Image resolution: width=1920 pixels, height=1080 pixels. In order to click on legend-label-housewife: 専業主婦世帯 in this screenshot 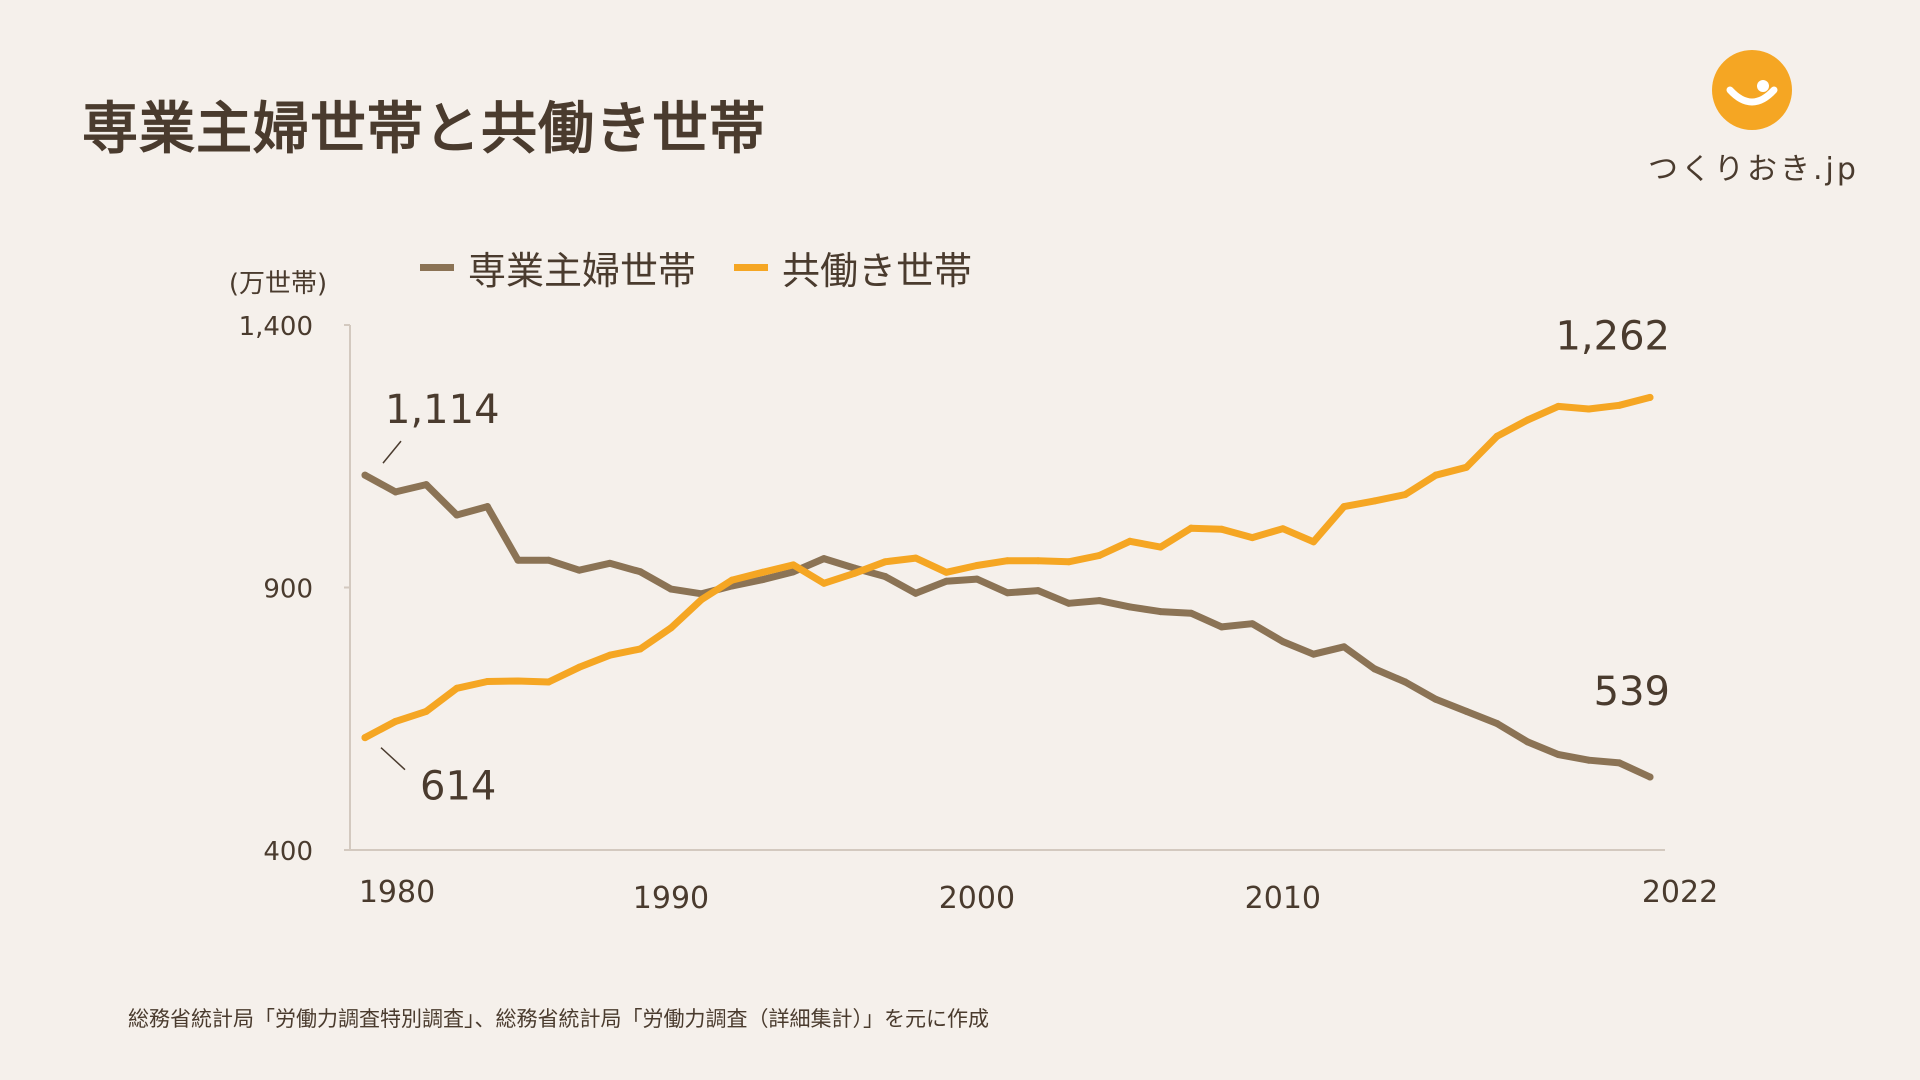, I will do `click(582, 270)`.